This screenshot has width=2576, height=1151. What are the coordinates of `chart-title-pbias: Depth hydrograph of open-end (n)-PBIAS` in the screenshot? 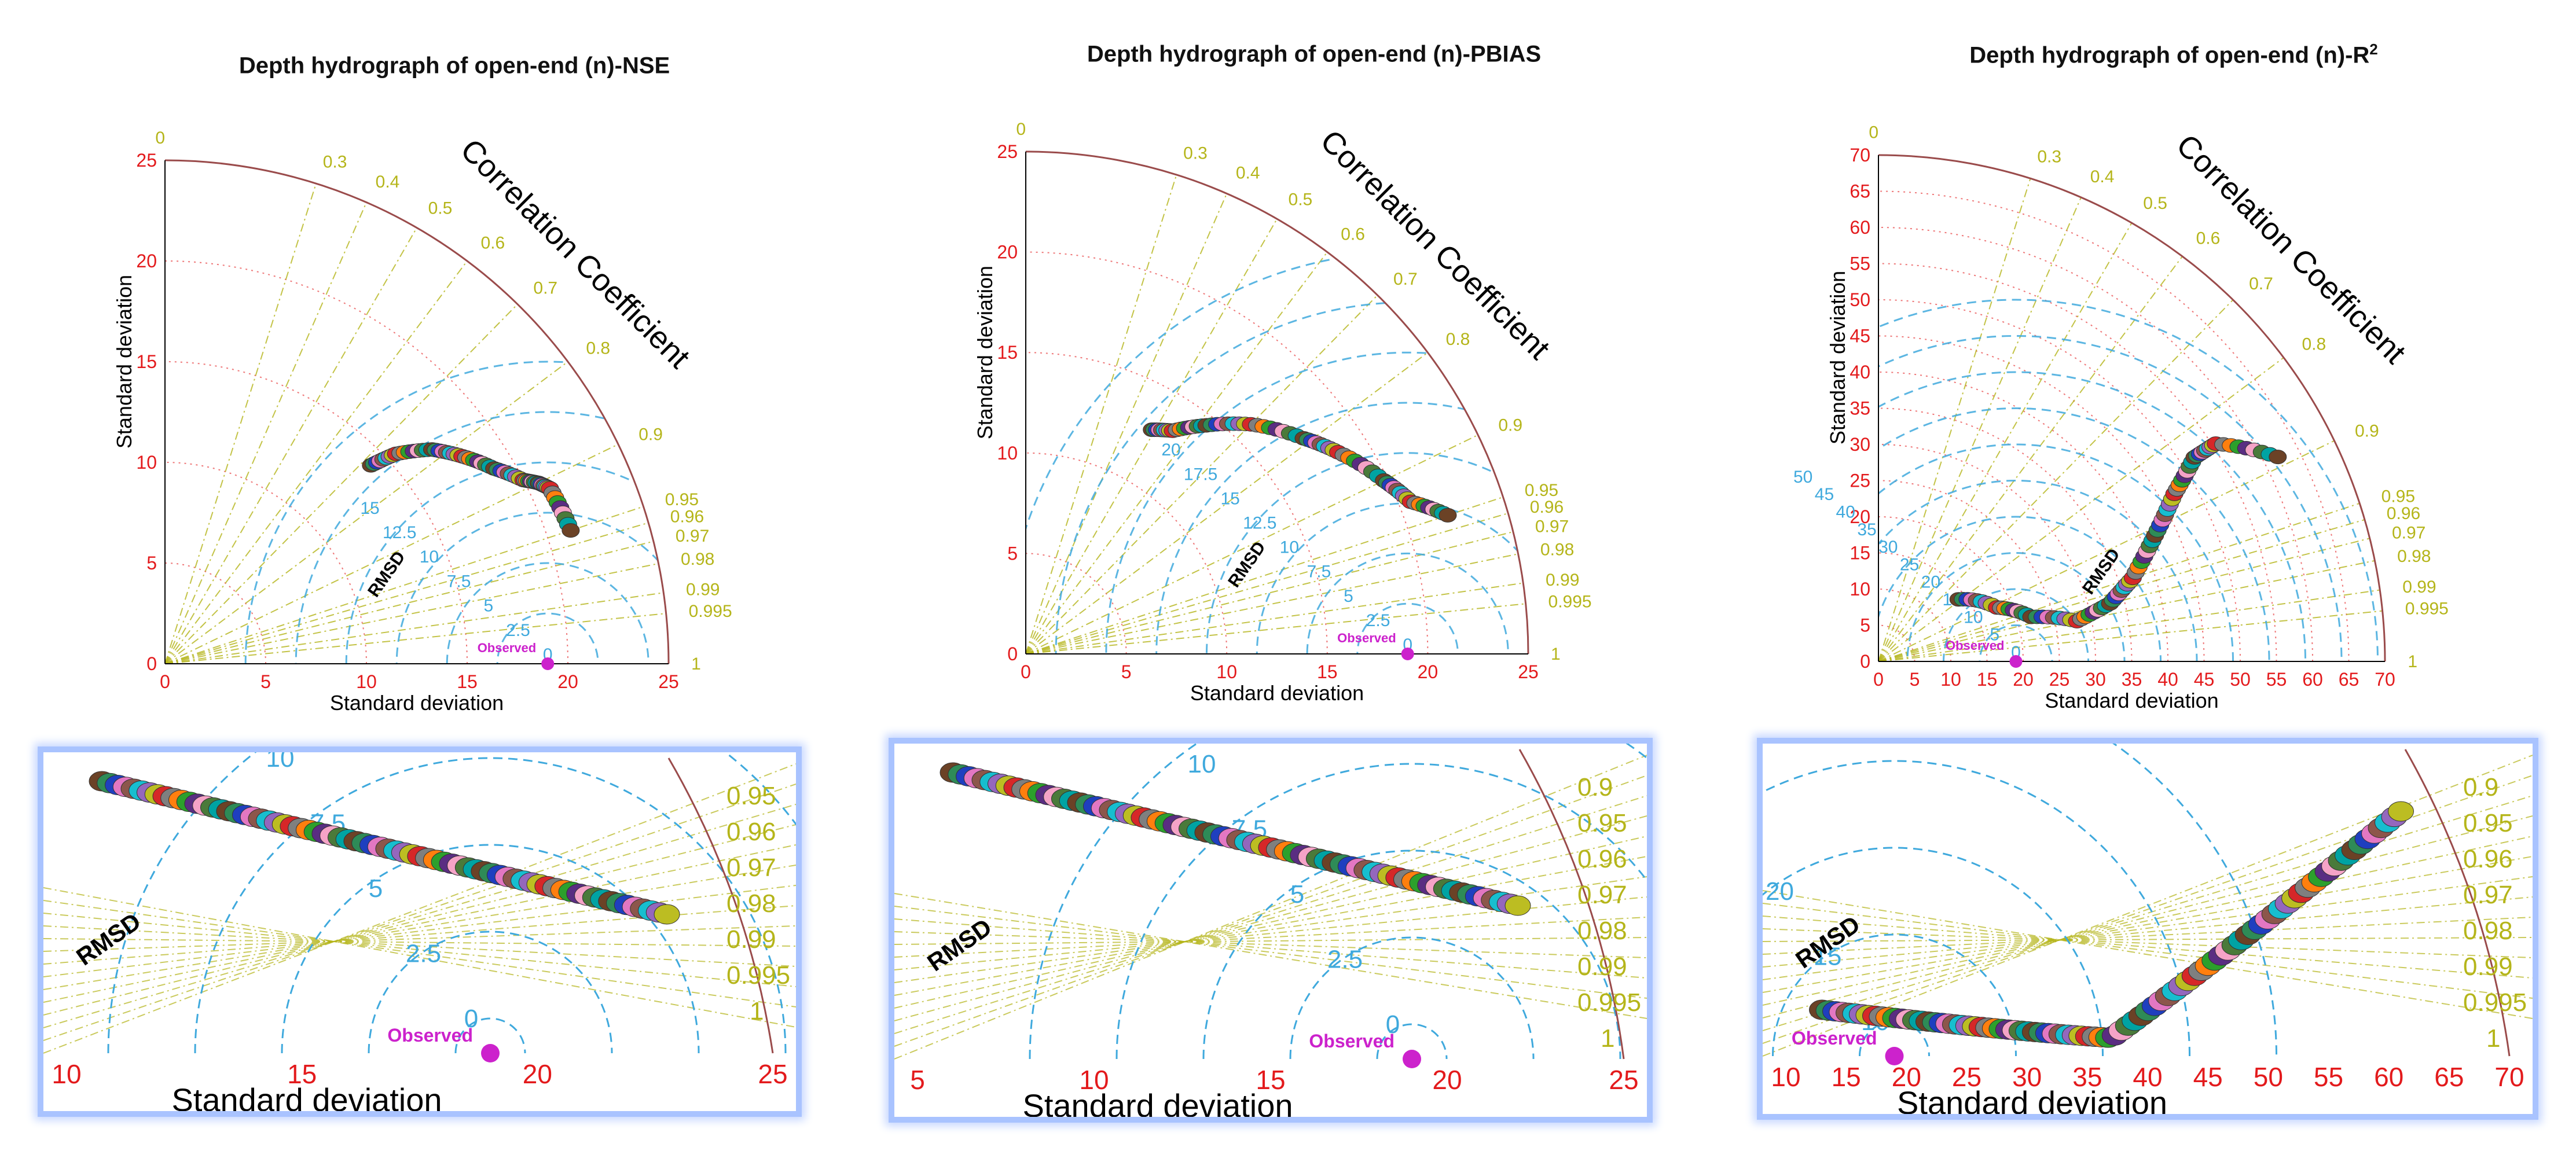 It's located at (1314, 54).